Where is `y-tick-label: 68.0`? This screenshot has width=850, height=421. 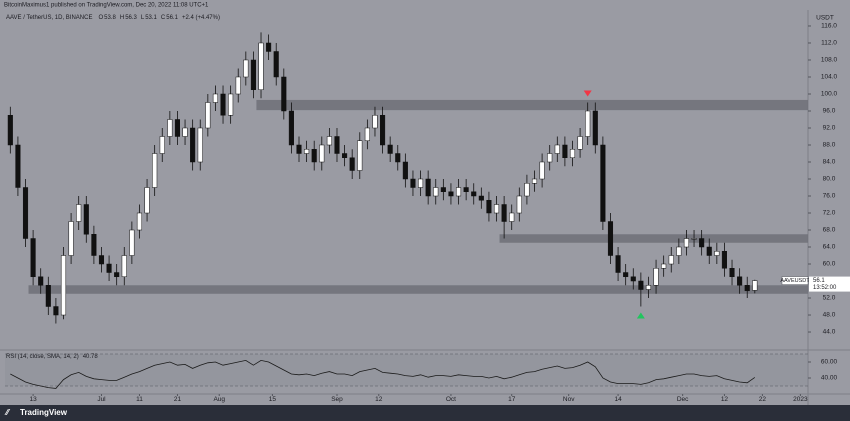 y-tick-label: 68.0 is located at coordinates (829, 230).